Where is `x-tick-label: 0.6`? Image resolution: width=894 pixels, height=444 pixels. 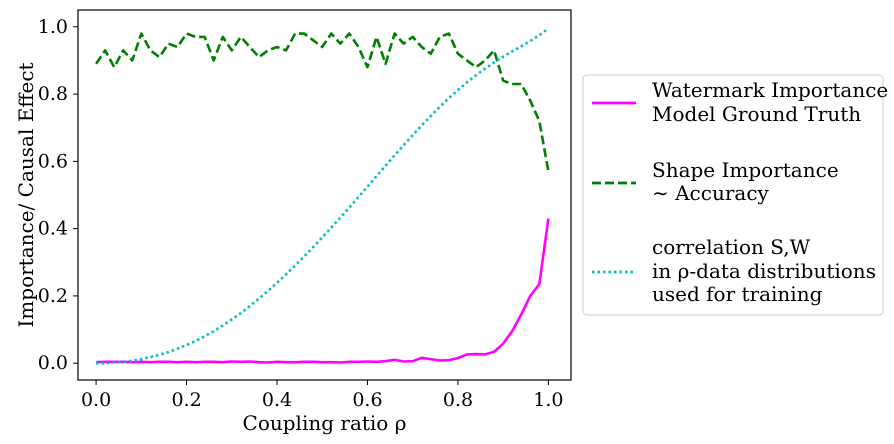
x-tick-label: 0.6 is located at coordinates (367, 400).